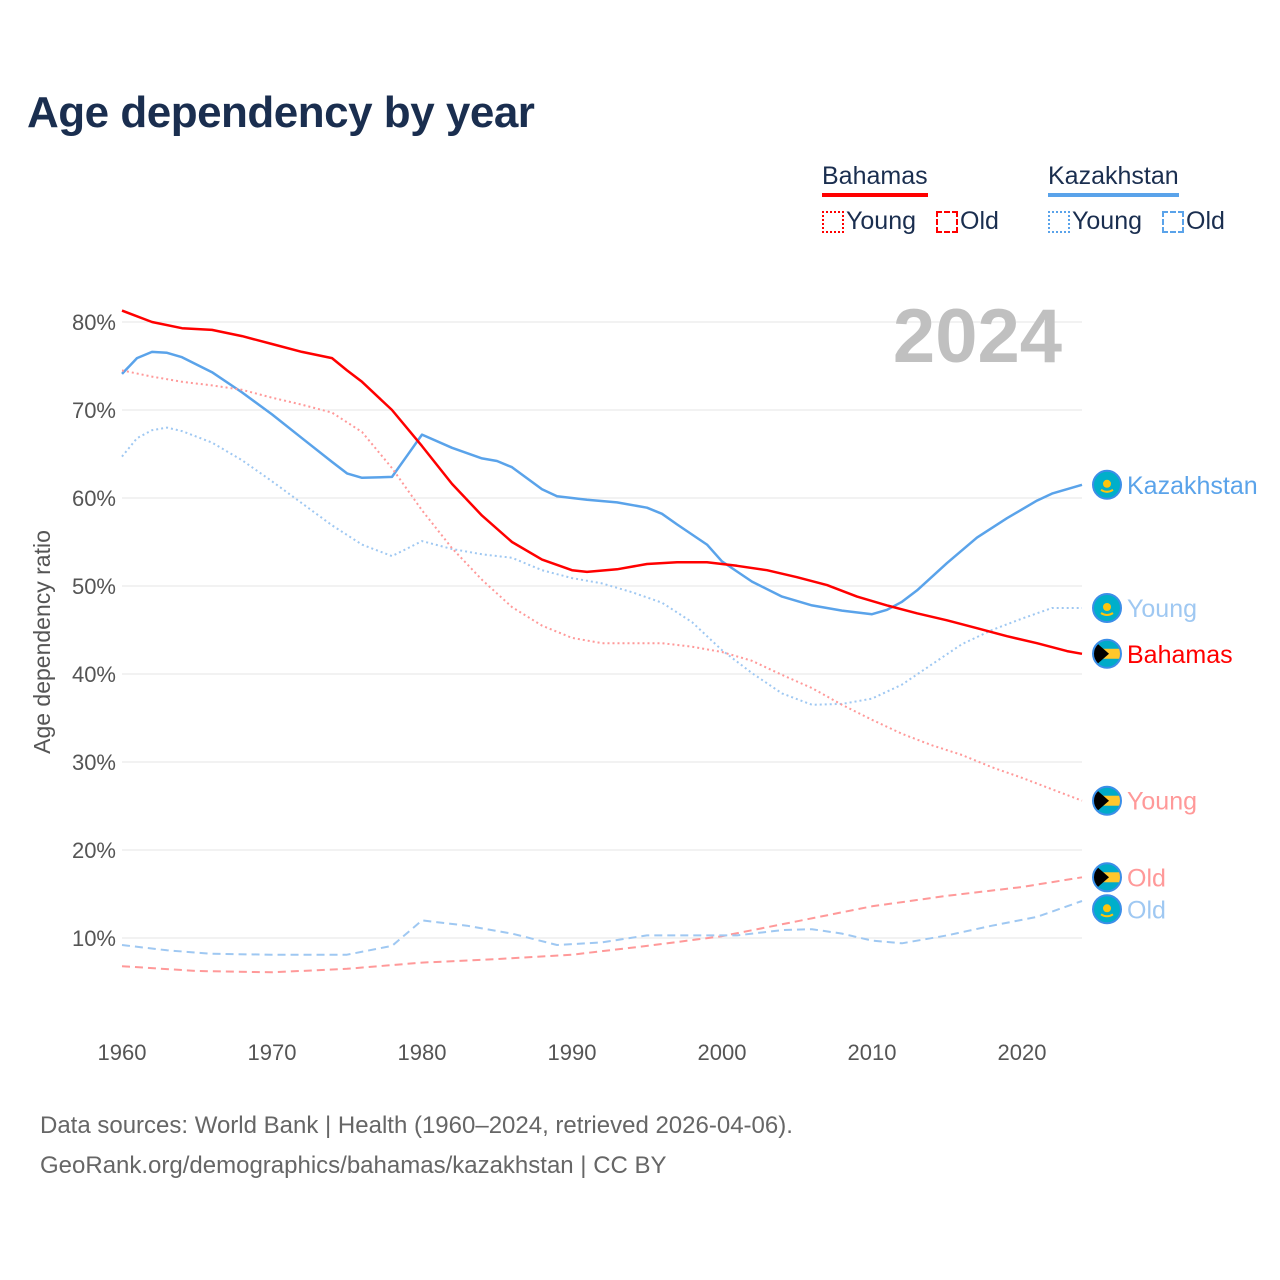 Image resolution: width=1280 pixels, height=1280 pixels. Describe the element at coordinates (602, 928) in the screenshot. I see `series-line-kazakhstan-old` at that location.